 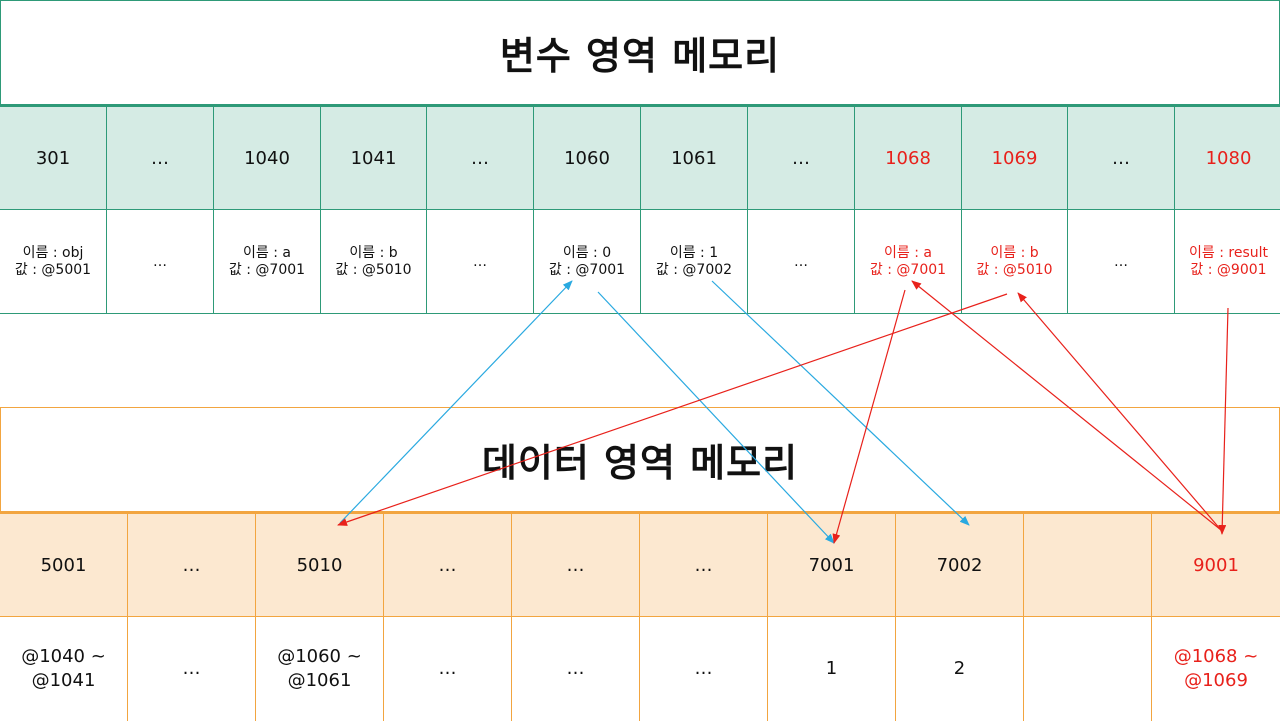 What do you see at coordinates (832, 565) in the screenshot?
I see `data-address-cell: 7001` at bounding box center [832, 565].